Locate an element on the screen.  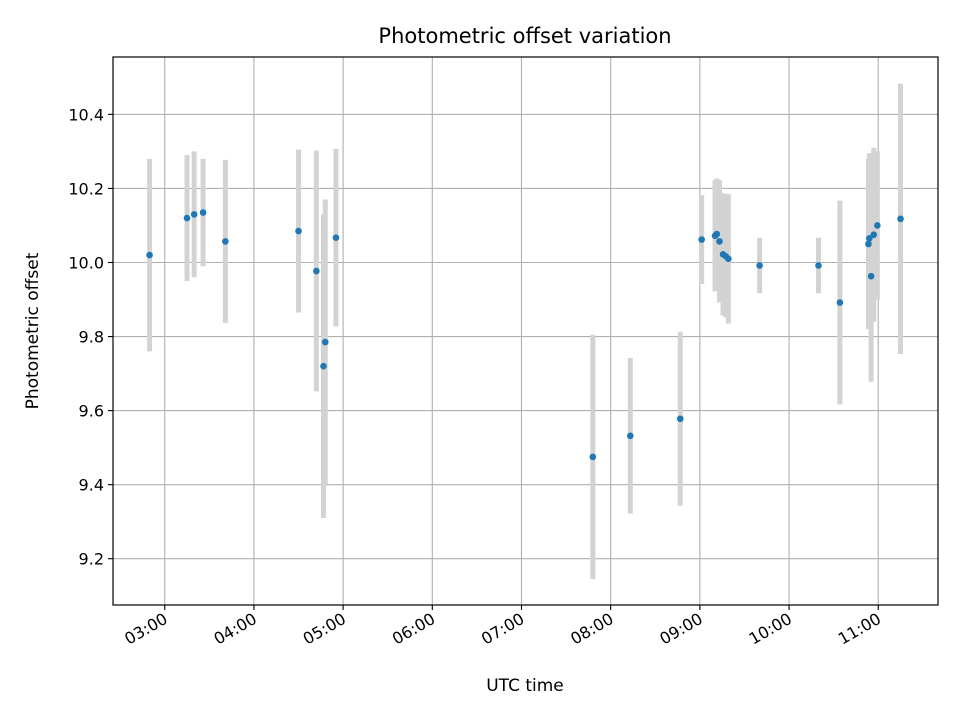
y-tick-label: 10.2 is located at coordinates (86, 188).